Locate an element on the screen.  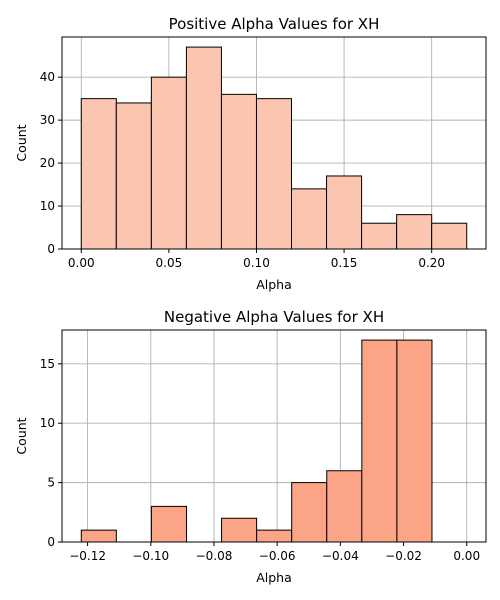
y-tick-label: 15 is located at coordinates (47, 364).